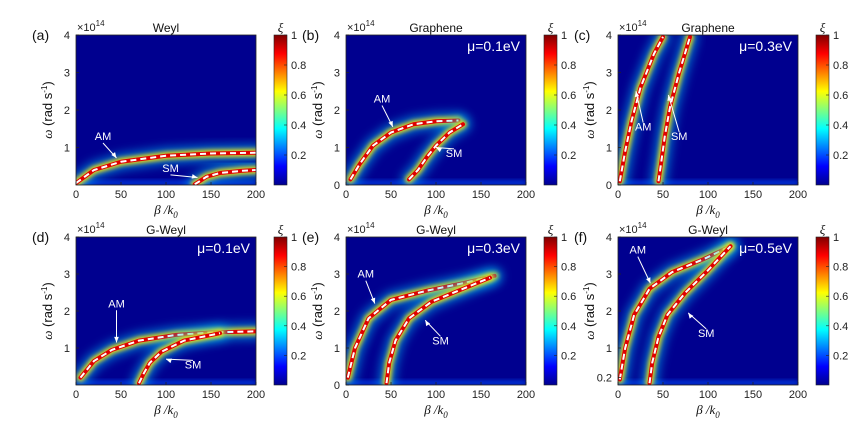  Describe the element at coordinates (708, 28) in the screenshot. I see `panel-title: Graphene` at that location.